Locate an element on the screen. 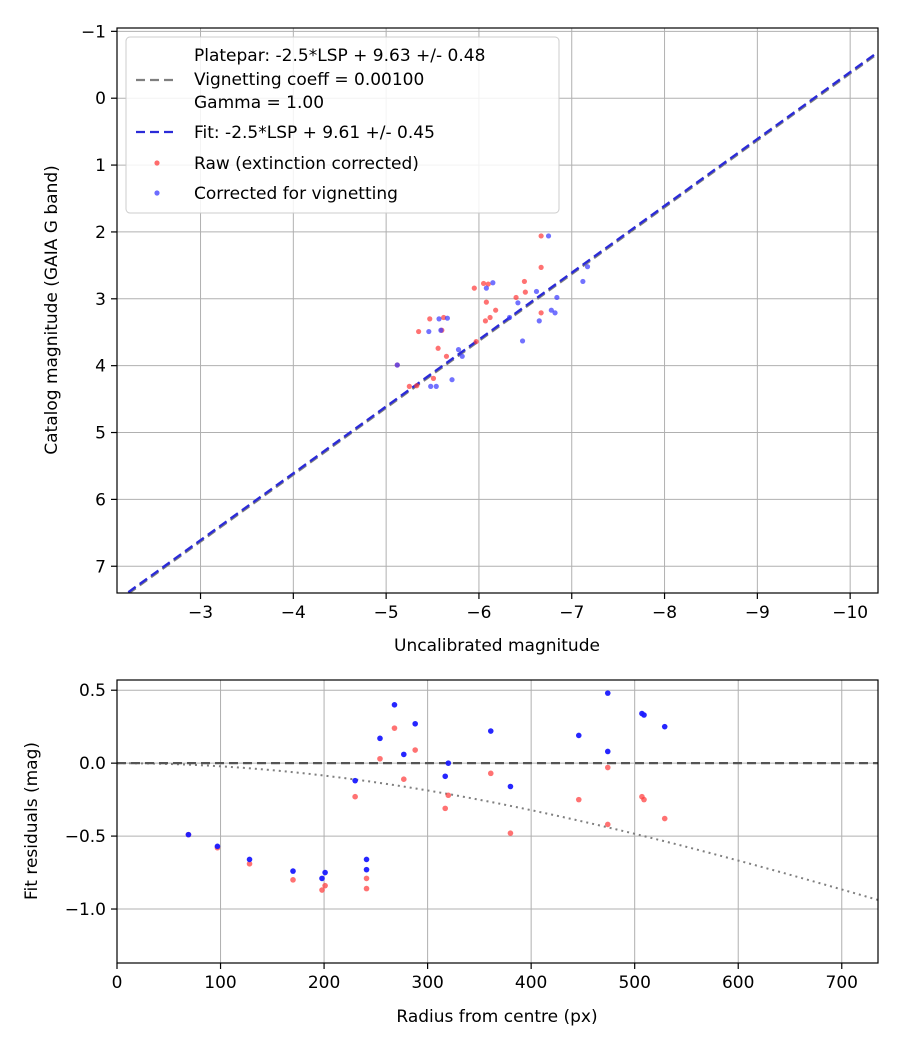 The height and width of the screenshot is (1050, 900). top-y-tick-label: 6 is located at coordinates (100, 500).